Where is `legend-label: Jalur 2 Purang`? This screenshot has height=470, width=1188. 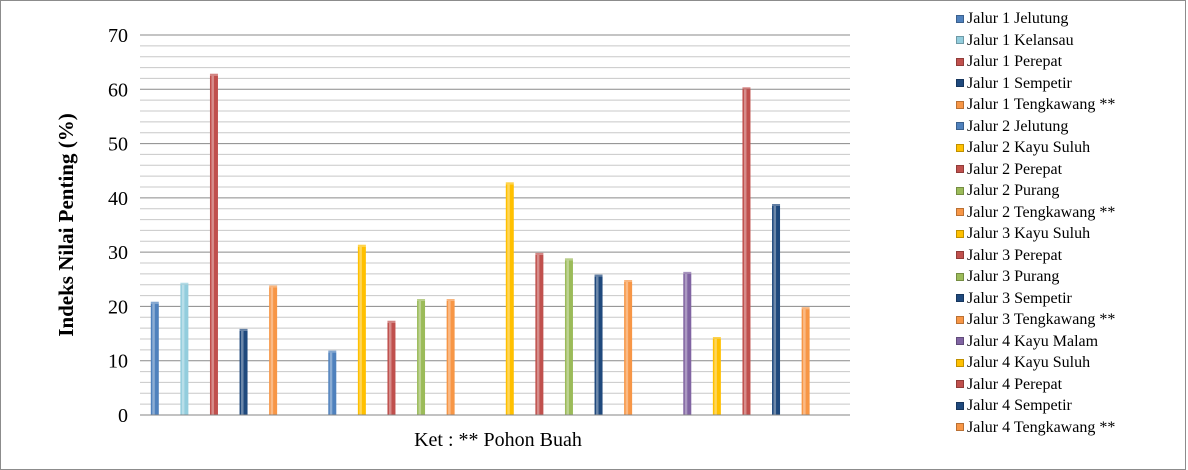
legend-label: Jalur 2 Purang is located at coordinates (1013, 190).